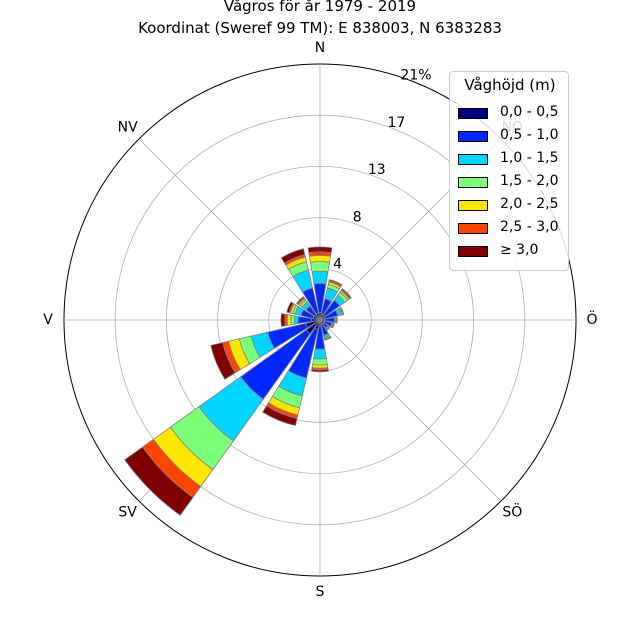 The image size is (640, 640). I want to click on legend-label: 1,0 - 1,5, so click(529, 158).